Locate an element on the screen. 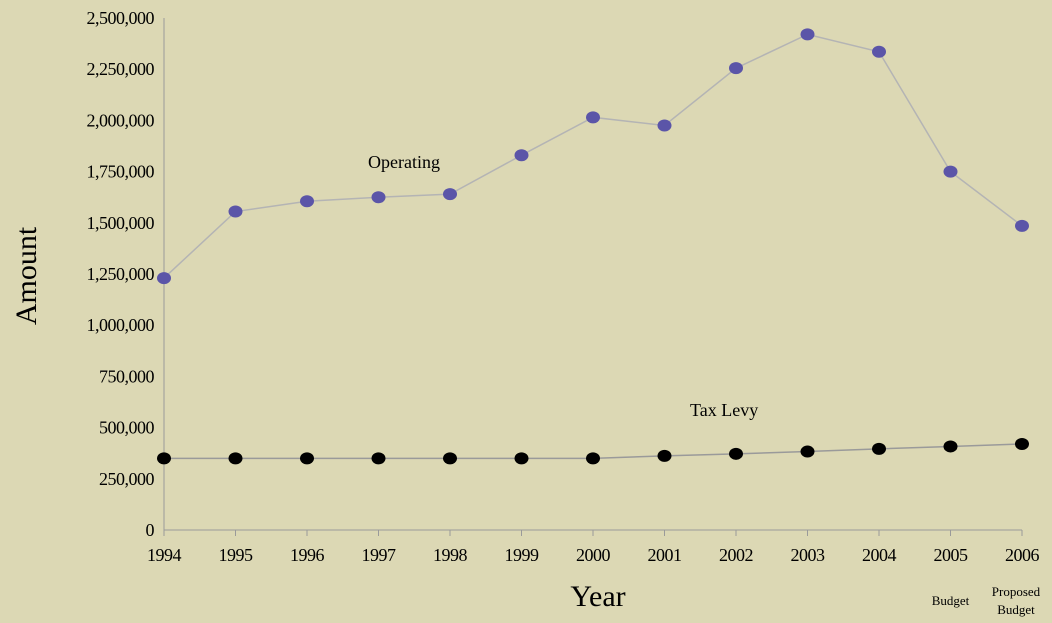  x-tick-label: 2000 is located at coordinates (593, 555).